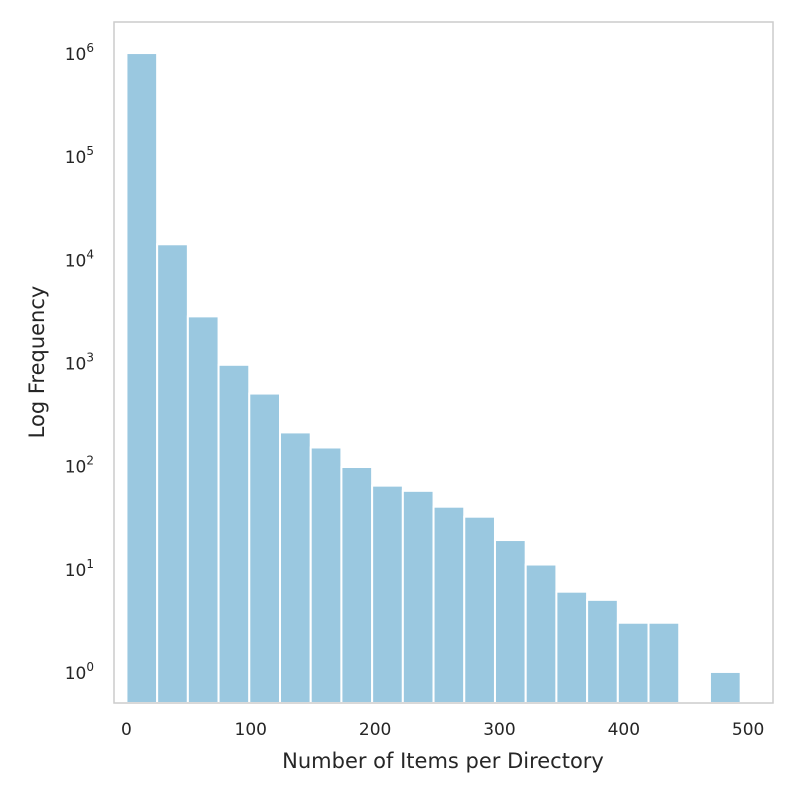 Image resolution: width=797 pixels, height=801 pixels. I want to click on y-axis-label: Log Frequency, so click(37, 362).